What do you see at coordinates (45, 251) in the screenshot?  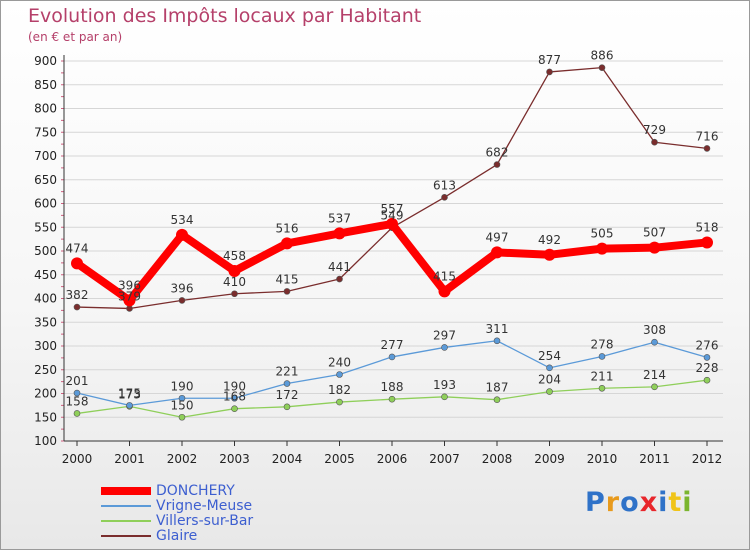 I see `y-tick-label: 500` at bounding box center [45, 251].